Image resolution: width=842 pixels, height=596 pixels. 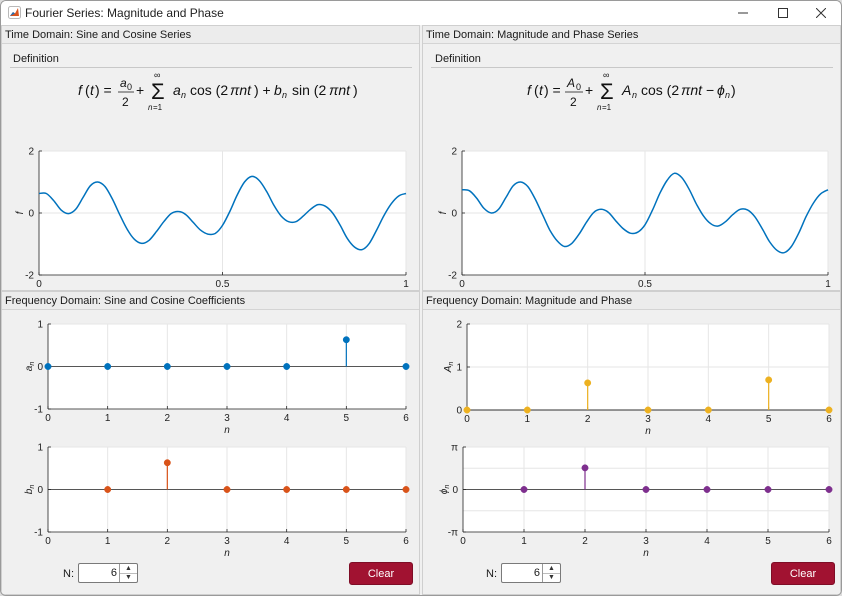 I want to click on n-label: N:, so click(x=491, y=574).